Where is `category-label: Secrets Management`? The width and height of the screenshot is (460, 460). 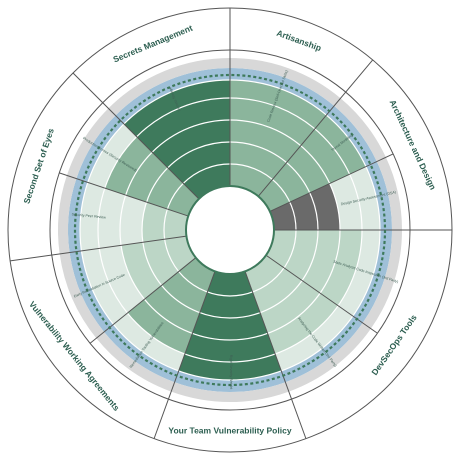 category-label: Secrets Management is located at coordinates (153, 44).